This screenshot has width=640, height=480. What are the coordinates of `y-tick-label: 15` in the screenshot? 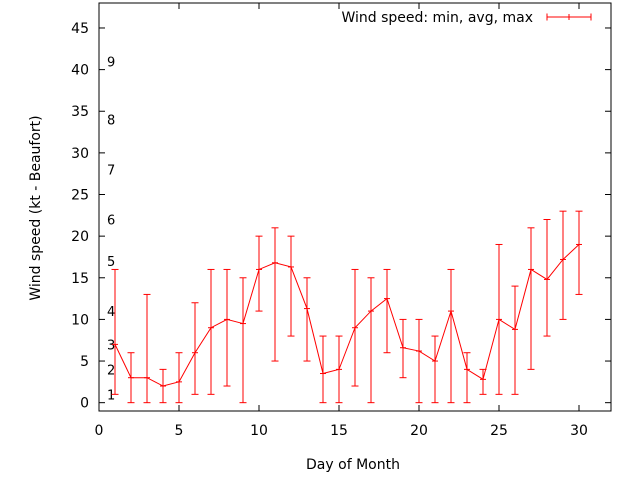 It's located at (80, 279).